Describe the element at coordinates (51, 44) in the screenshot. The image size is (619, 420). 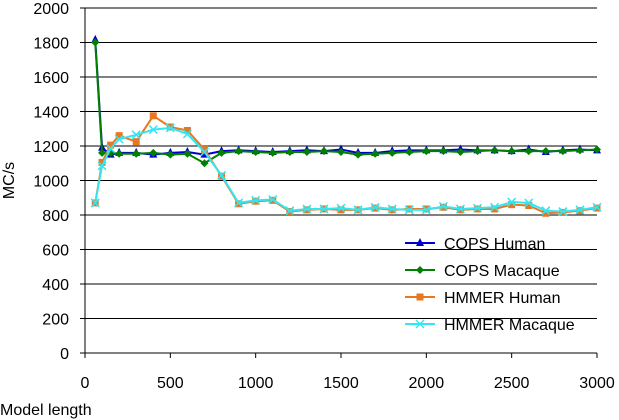
I see `y-tick-label: 1800` at that location.